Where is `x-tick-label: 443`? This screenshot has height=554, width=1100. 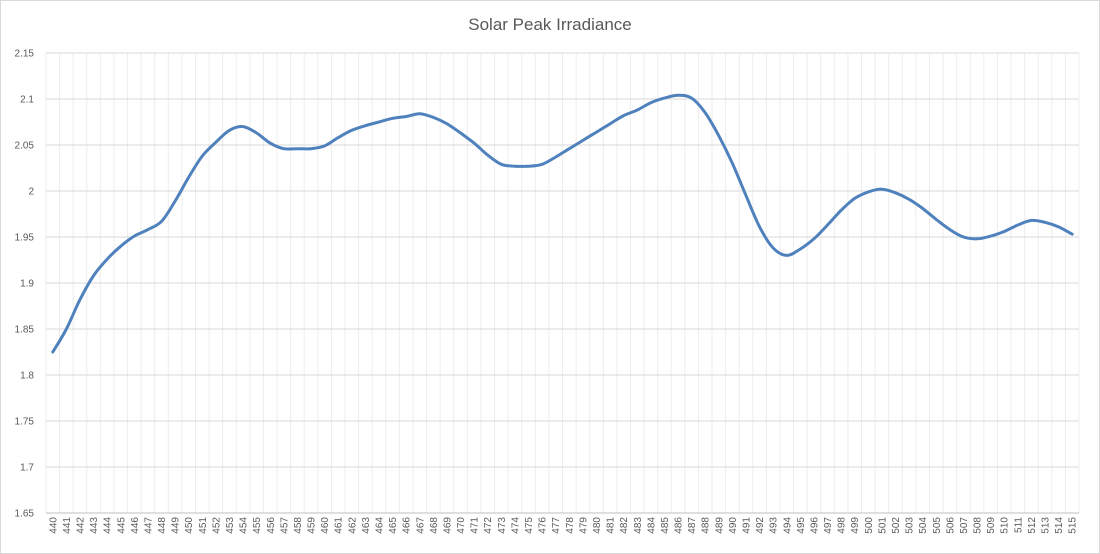
x-tick-label: 443 is located at coordinates (94, 525).